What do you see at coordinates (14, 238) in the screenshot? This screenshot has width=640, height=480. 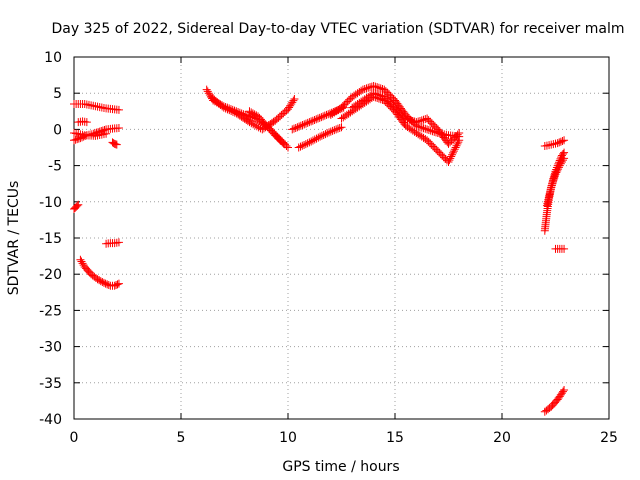 I see `y-axis-label: SDTVAR / TECUs` at bounding box center [14, 238].